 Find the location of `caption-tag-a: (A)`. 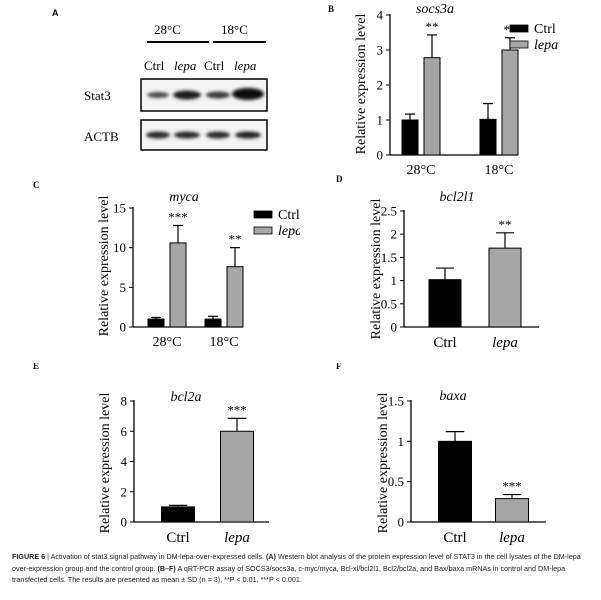

caption-tag-a: (A) is located at coordinates (270, 556).